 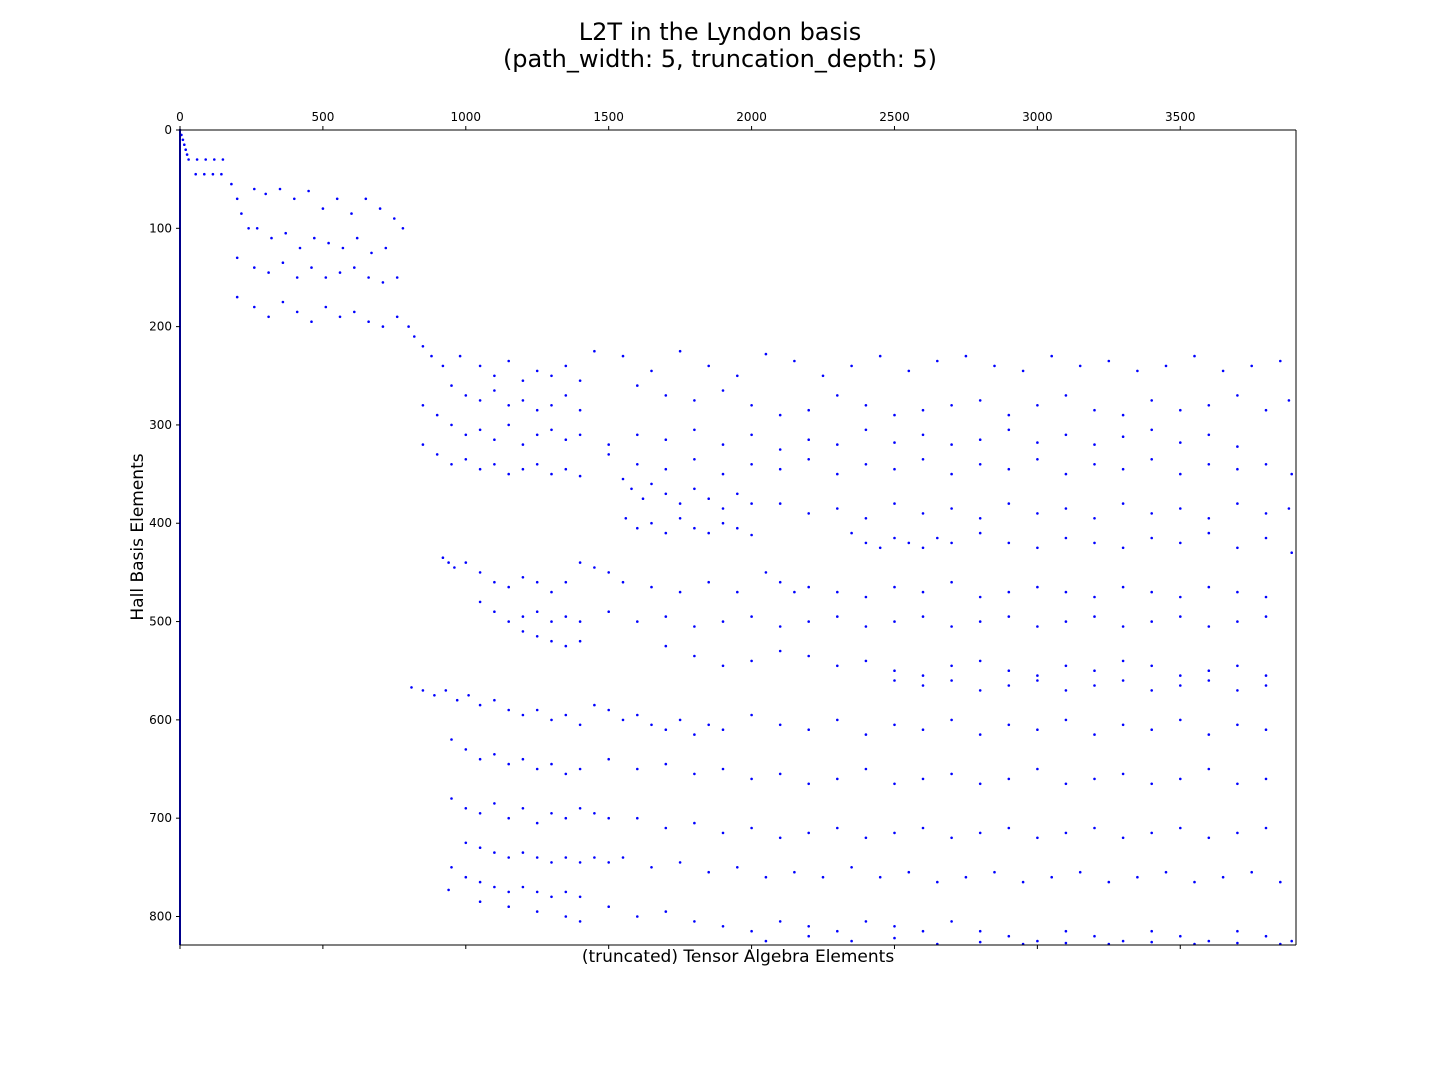 I want to click on x-tick-label: 3500, so click(x=1180, y=117).